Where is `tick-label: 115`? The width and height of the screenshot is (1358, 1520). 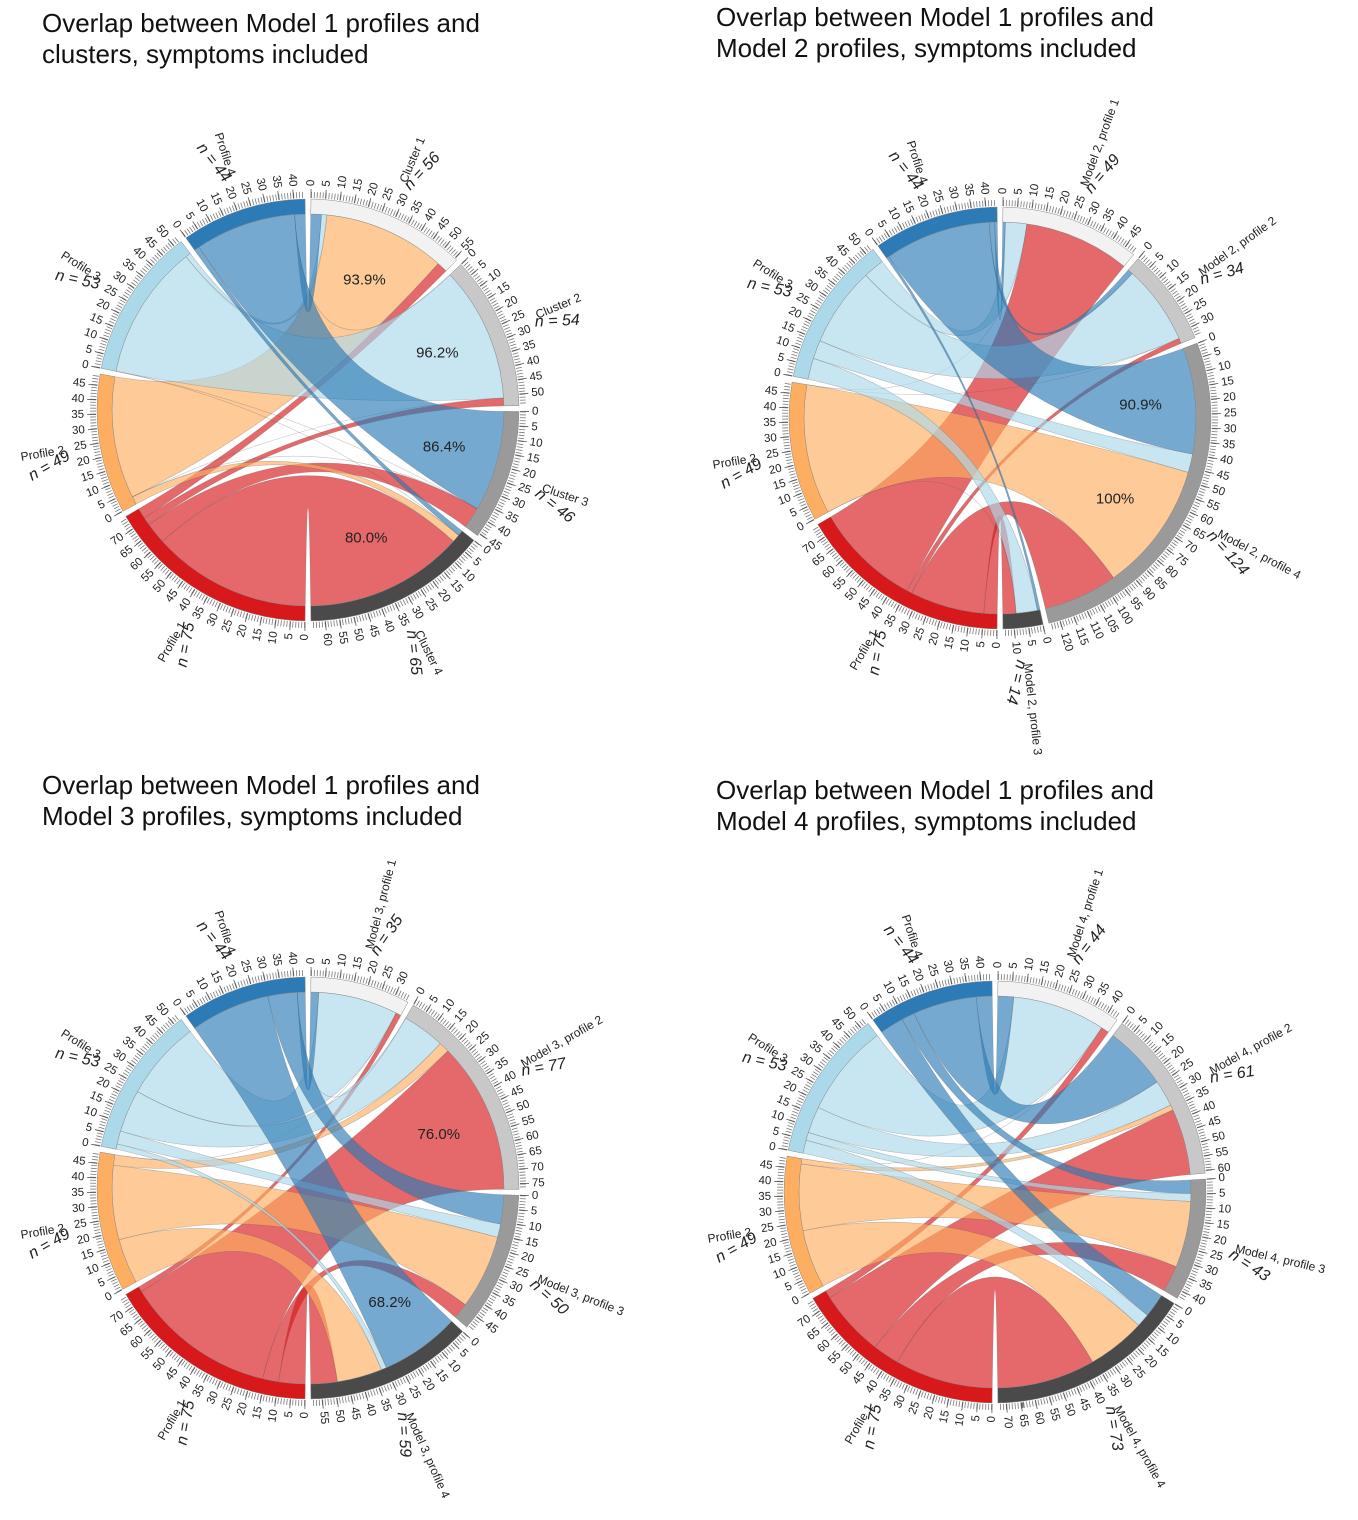
tick-label: 115 is located at coordinates (1082, 636).